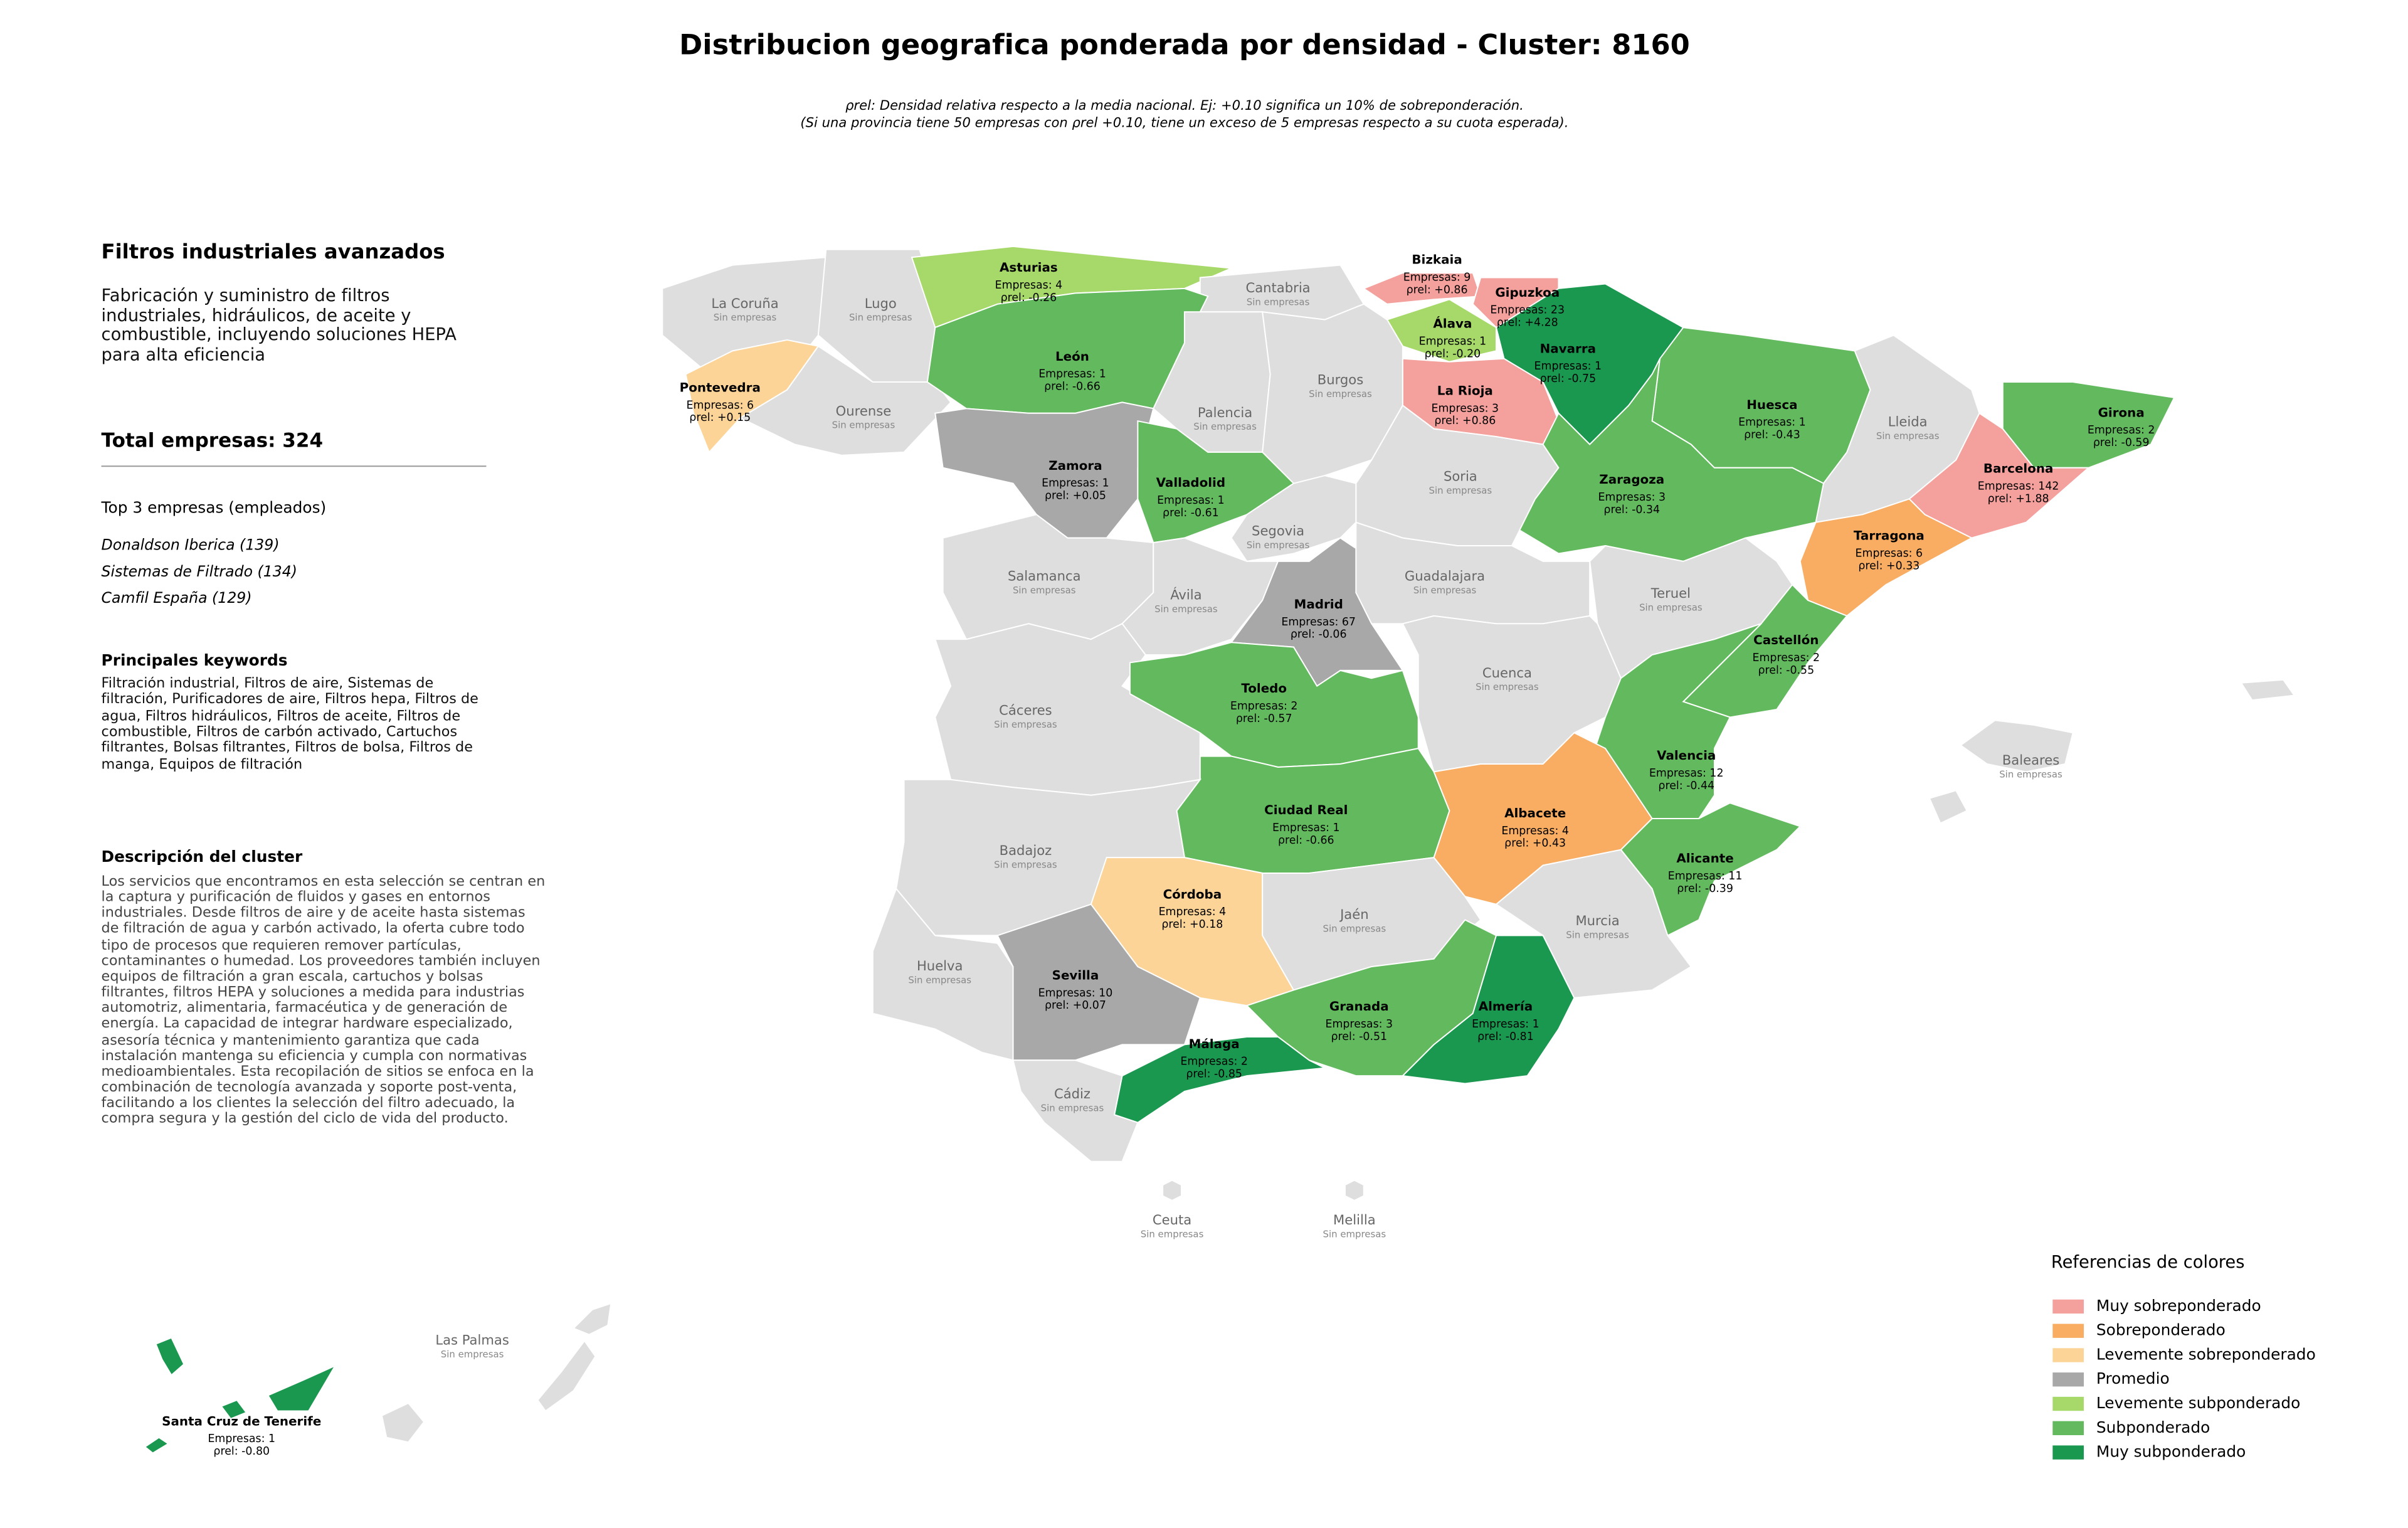 The height and width of the screenshot is (1528, 2408). I want to click on province-rho: ρrel: +0.15, so click(720, 417).